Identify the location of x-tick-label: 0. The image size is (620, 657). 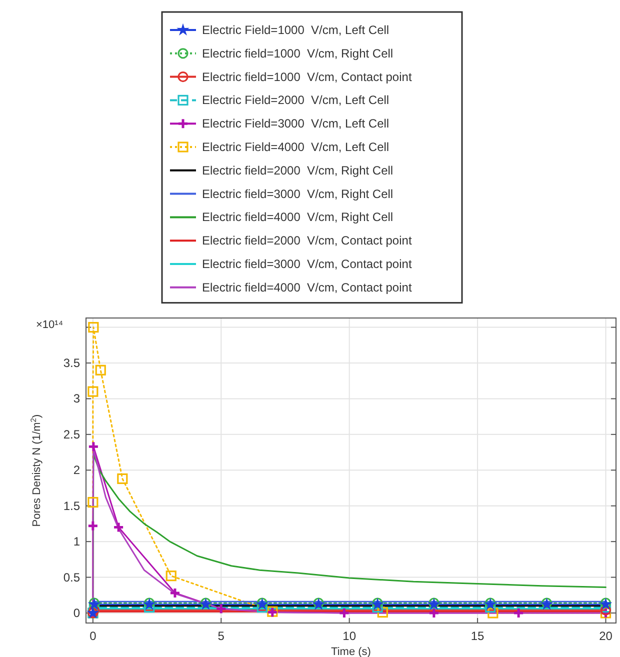
(93, 636).